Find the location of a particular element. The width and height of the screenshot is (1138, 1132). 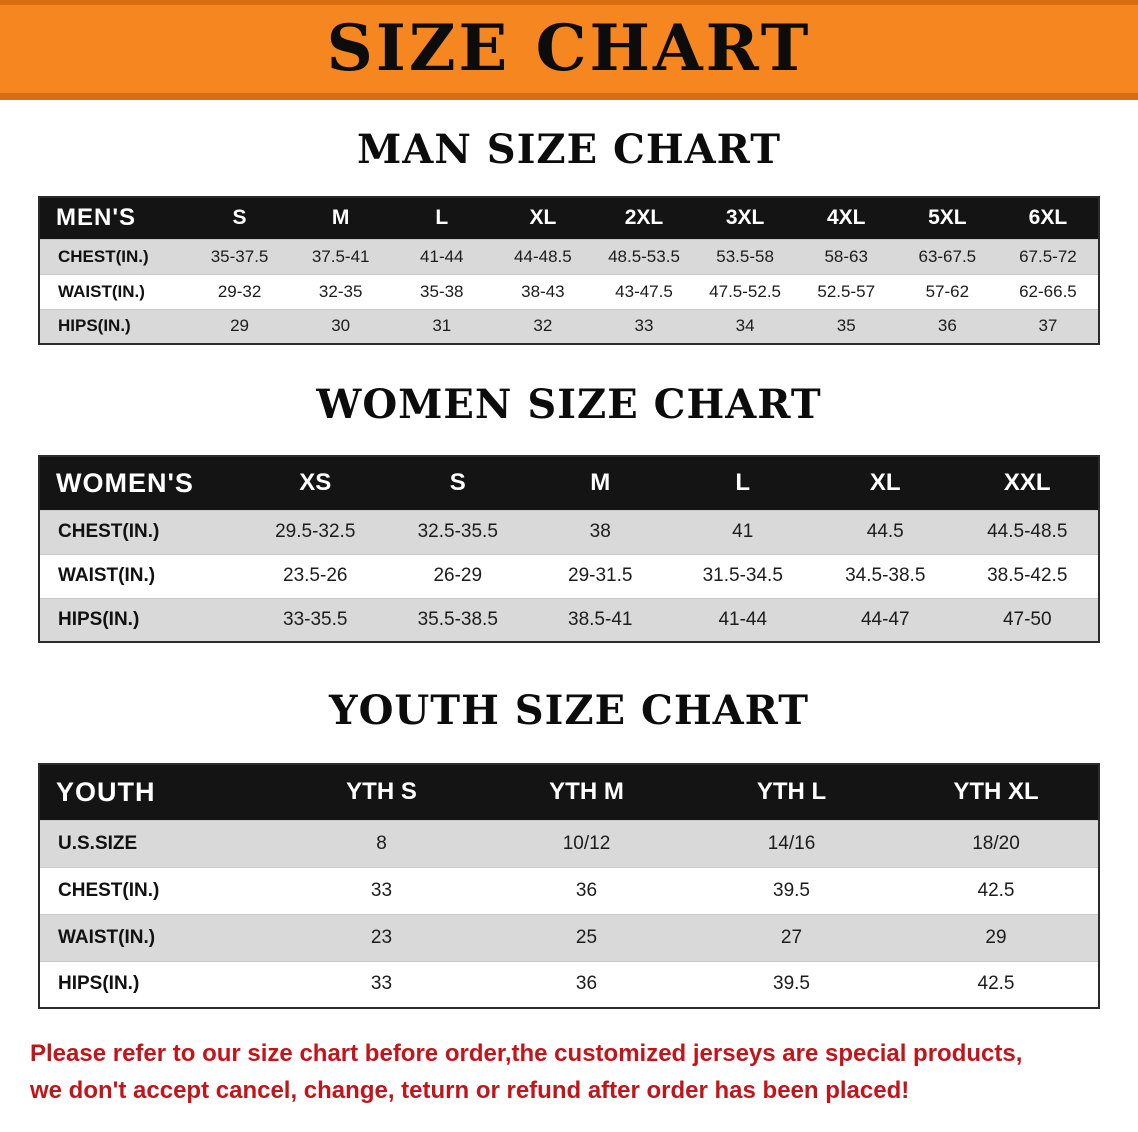

size-value-cell: 32 is located at coordinates (543, 326).